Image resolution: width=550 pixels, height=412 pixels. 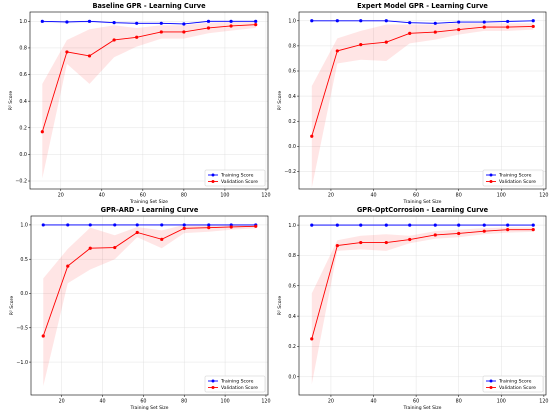 I want to click on y-tick-label: −0.2, so click(x=21, y=182).